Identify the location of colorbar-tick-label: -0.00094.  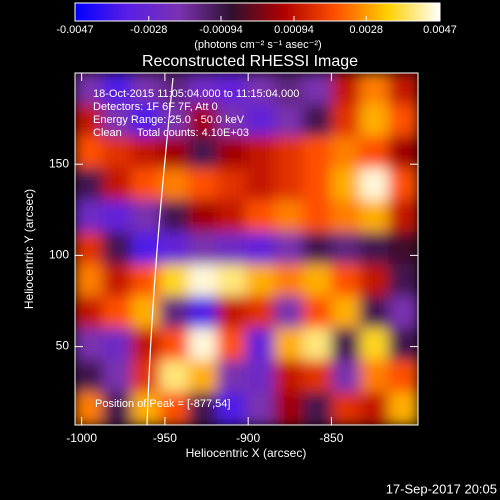
(220, 30).